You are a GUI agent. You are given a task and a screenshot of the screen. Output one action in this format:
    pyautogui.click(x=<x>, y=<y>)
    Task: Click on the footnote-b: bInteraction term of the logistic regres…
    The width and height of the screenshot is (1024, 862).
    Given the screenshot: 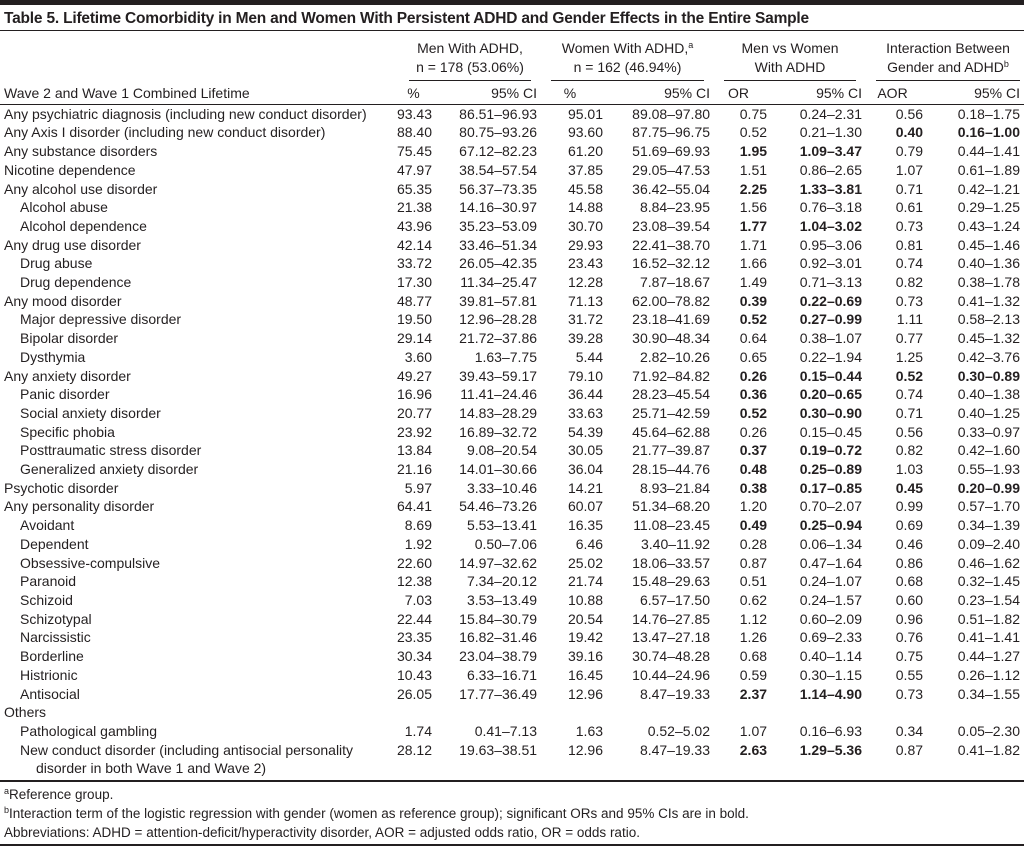 What is the action you would take?
    pyautogui.click(x=376, y=813)
    